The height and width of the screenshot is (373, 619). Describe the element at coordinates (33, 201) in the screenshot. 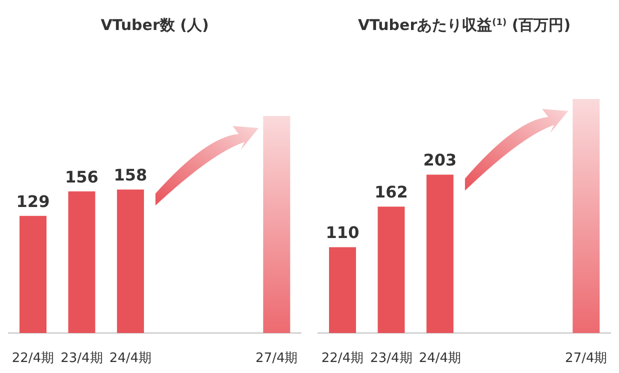

I see `data-label: 129` at that location.